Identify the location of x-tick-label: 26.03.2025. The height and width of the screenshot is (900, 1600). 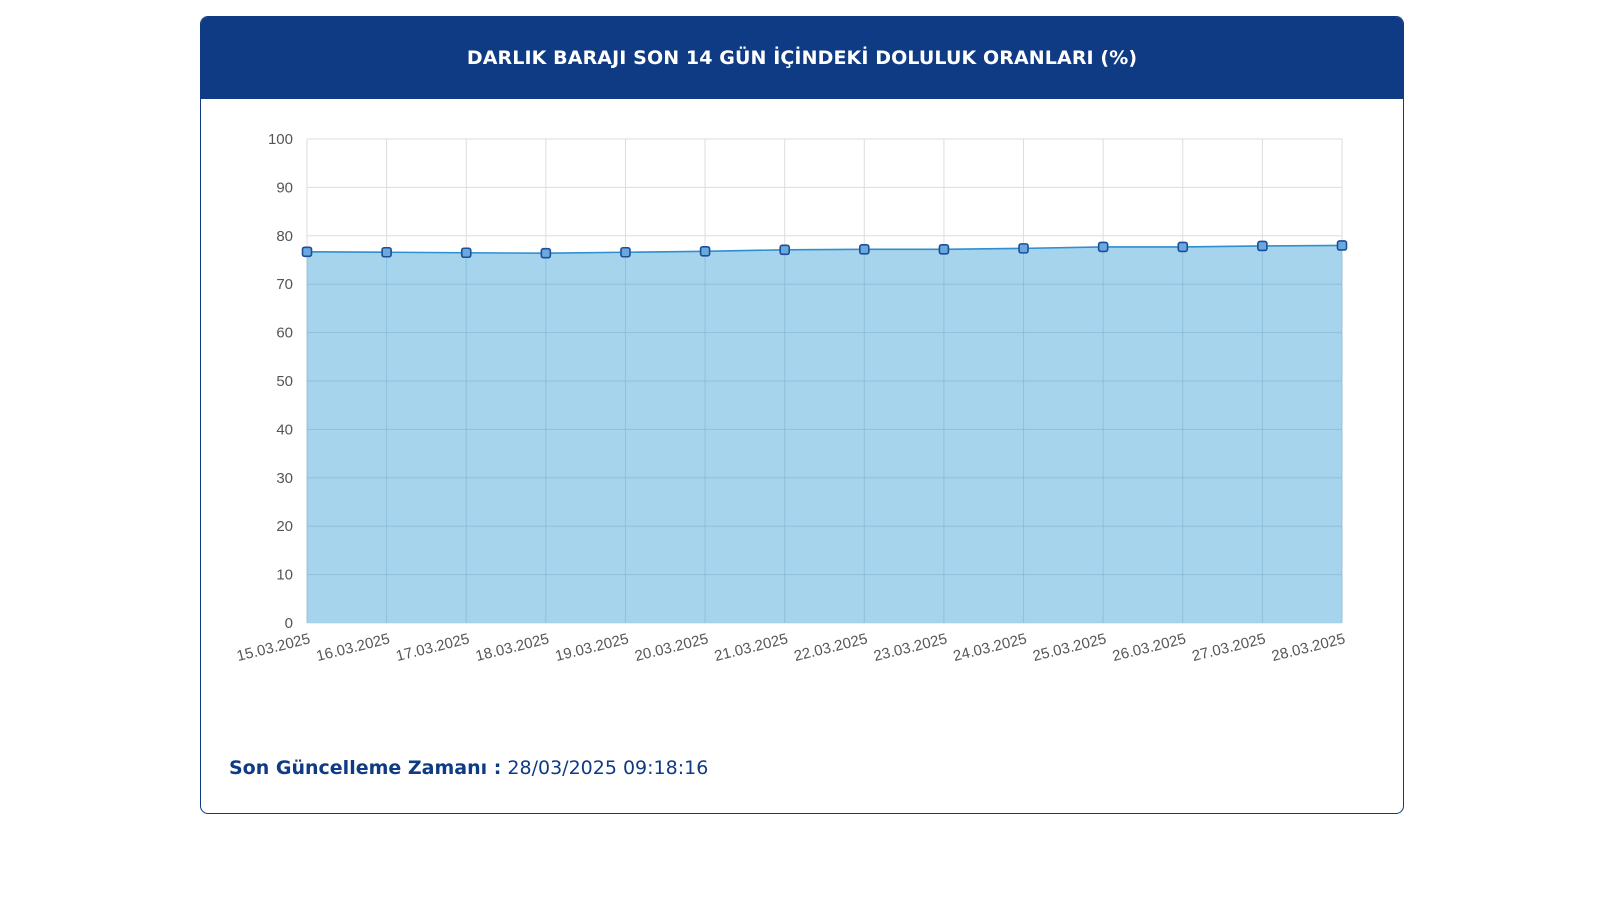
(1149, 647).